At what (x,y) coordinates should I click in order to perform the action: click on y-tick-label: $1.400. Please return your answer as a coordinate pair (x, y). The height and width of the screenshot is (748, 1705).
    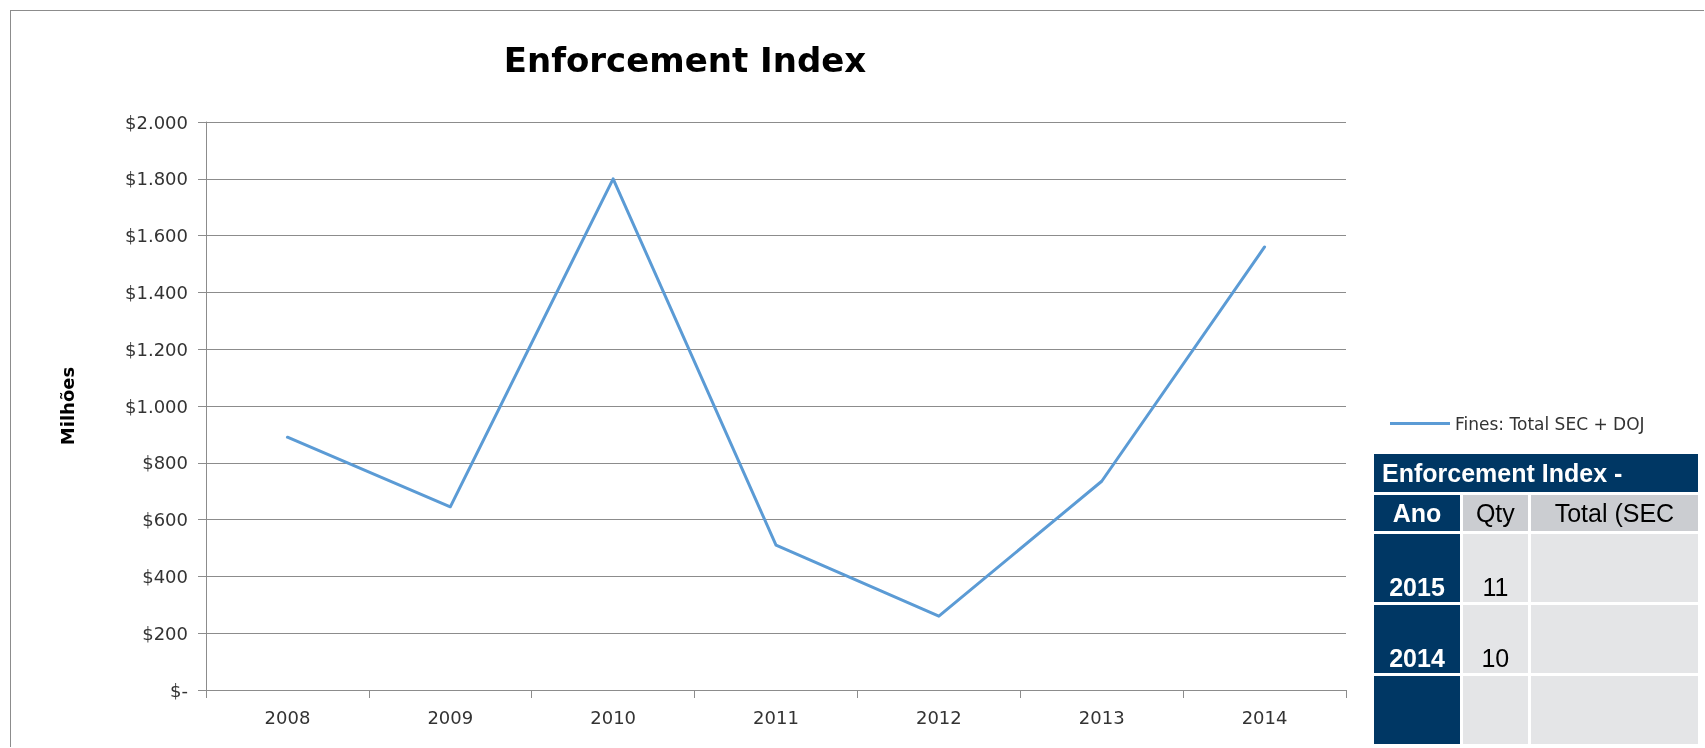
    Looking at the image, I should click on (156, 292).